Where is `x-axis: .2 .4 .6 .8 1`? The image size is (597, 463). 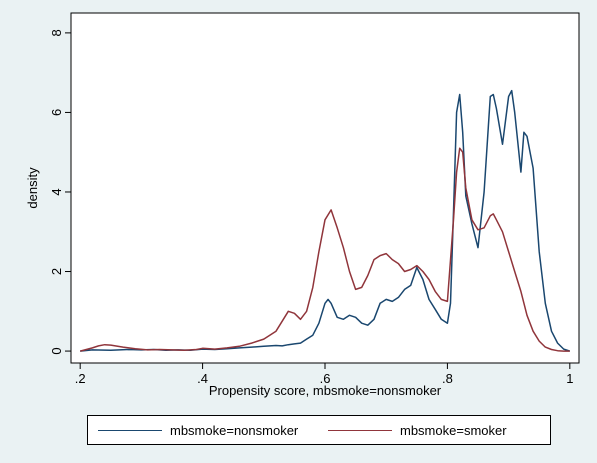
x-axis: .2 .4 .6 .8 1 is located at coordinates (324, 374).